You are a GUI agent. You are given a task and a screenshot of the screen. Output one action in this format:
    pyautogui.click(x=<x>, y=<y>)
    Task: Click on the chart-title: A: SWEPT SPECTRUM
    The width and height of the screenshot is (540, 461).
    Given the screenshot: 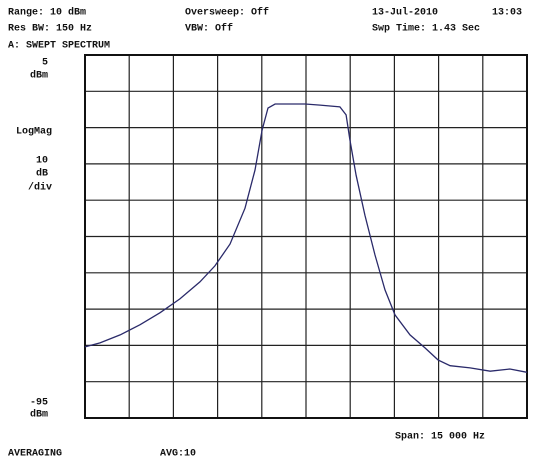 What is the action you would take?
    pyautogui.click(x=59, y=46)
    